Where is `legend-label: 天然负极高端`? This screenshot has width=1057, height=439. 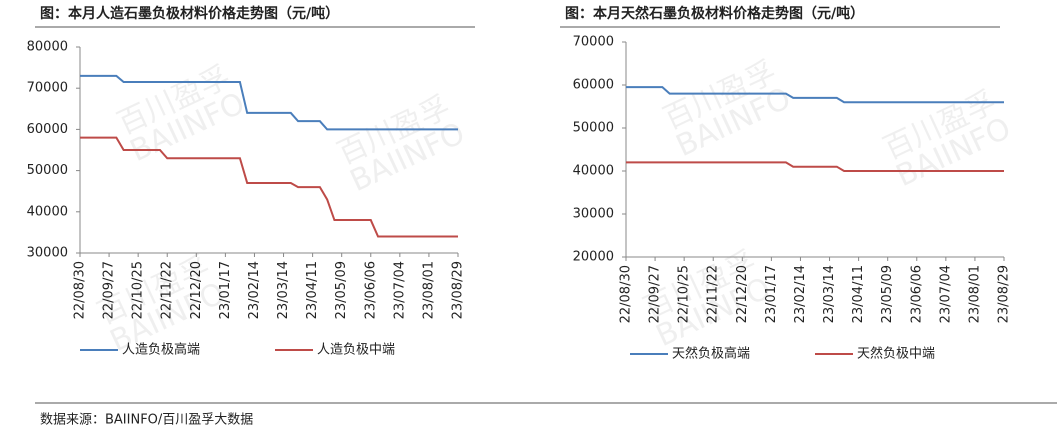 legend-label: 天然负极高端 is located at coordinates (711, 354).